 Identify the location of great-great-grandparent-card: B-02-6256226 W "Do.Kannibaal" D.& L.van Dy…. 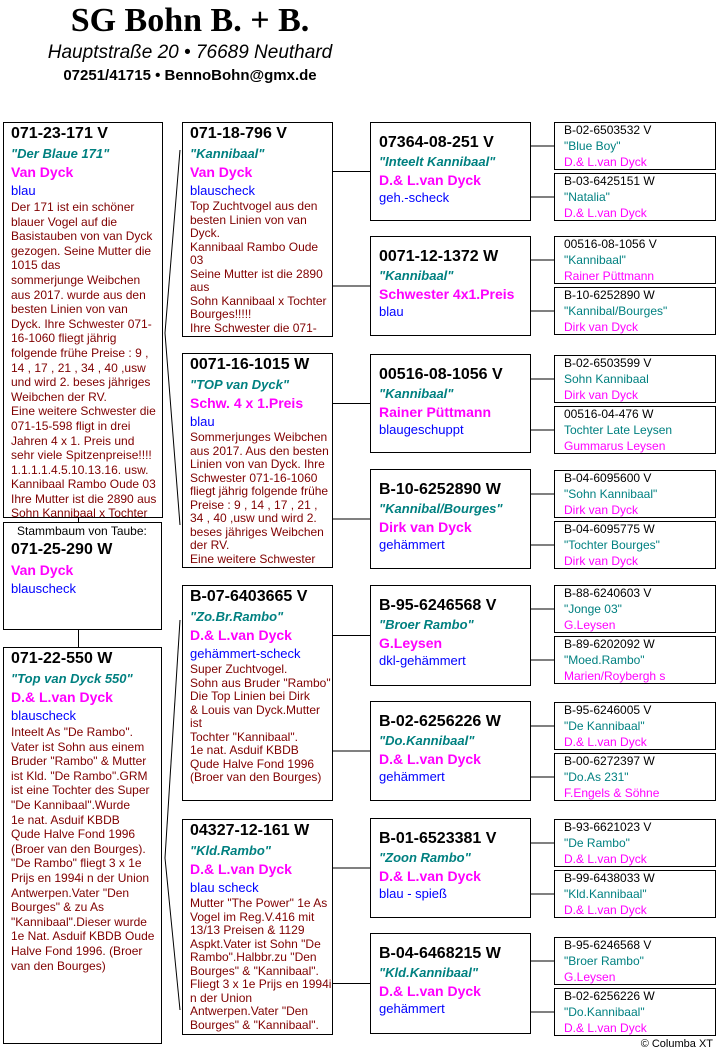
(635, 1012).